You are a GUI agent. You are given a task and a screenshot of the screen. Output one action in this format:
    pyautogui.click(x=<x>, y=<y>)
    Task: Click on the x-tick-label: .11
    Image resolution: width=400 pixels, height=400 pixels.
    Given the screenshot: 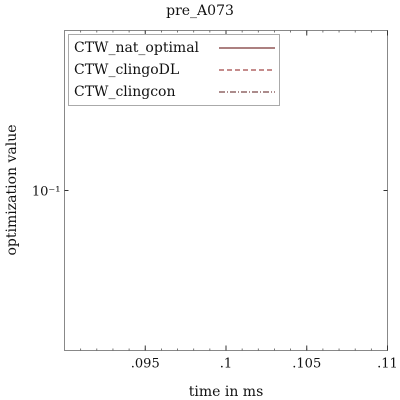 What is the action you would take?
    pyautogui.click(x=387, y=364)
    